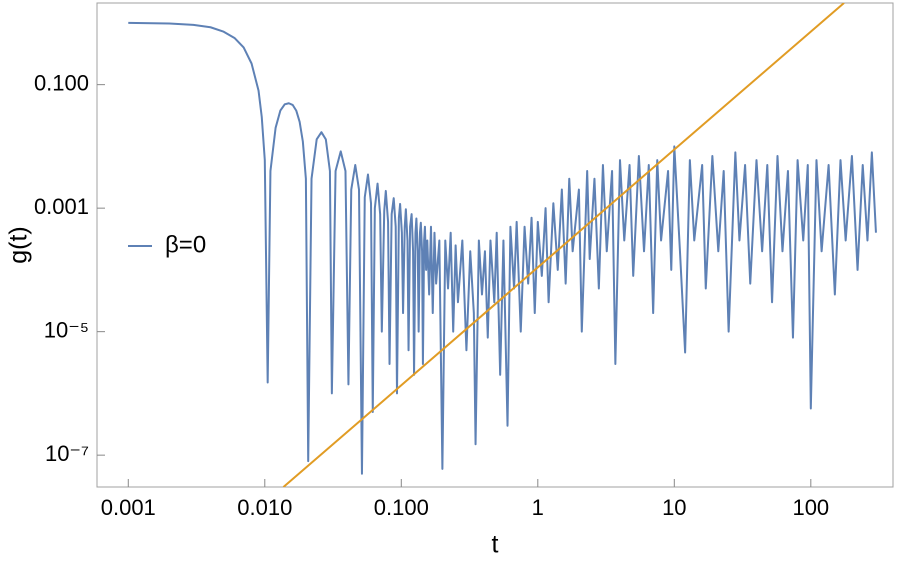 The width and height of the screenshot is (899, 562). Describe the element at coordinates (19, 245) in the screenshot. I see `y-axis-label: g(t)` at that location.